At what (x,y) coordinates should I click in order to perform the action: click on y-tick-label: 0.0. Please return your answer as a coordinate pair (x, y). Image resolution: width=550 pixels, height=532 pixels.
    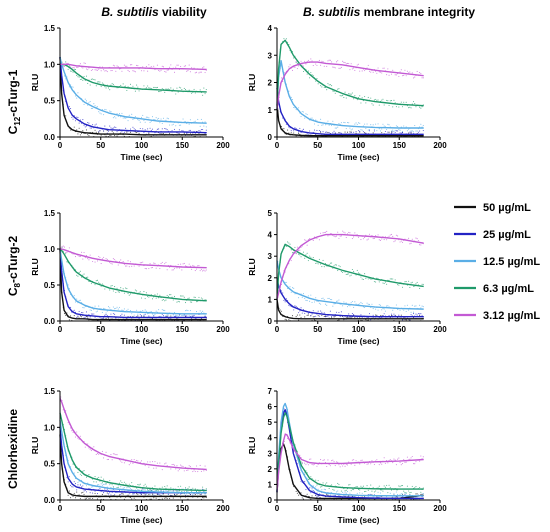
    Looking at the image, I should click on (50, 321).